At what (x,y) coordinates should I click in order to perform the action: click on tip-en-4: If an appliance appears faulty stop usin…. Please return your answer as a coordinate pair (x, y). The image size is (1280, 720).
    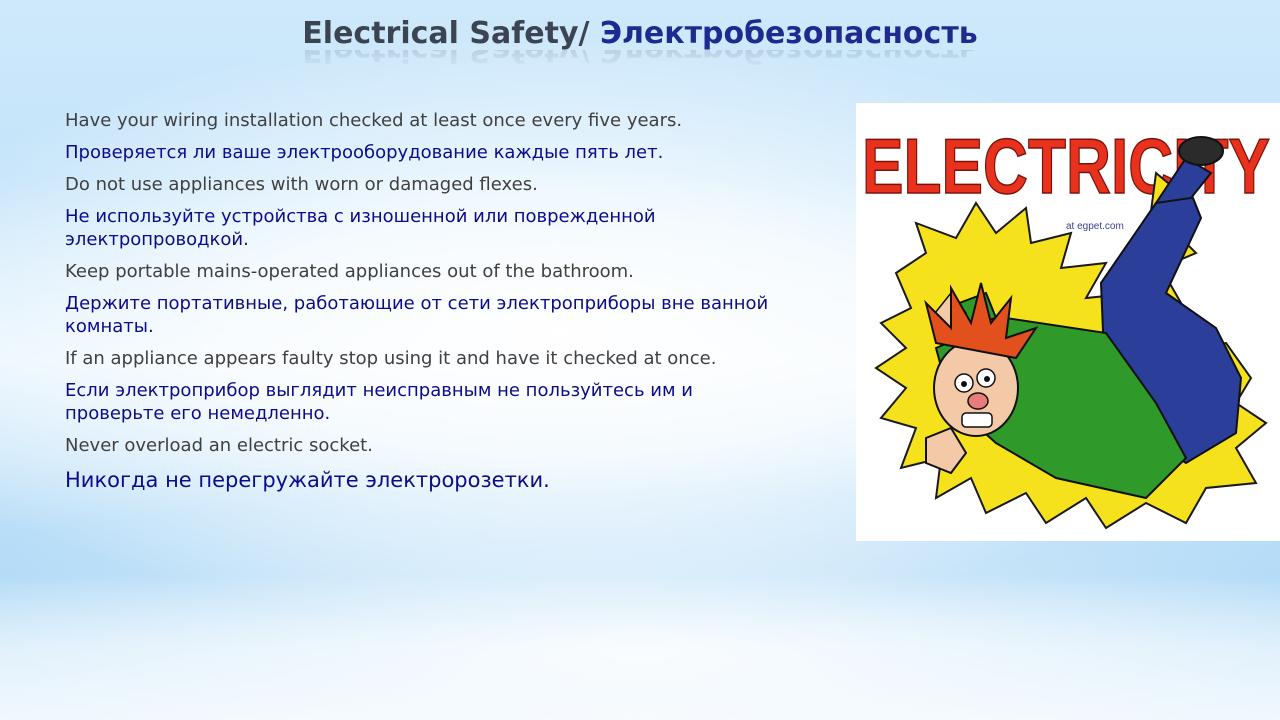
    Looking at the image, I should click on (391, 358).